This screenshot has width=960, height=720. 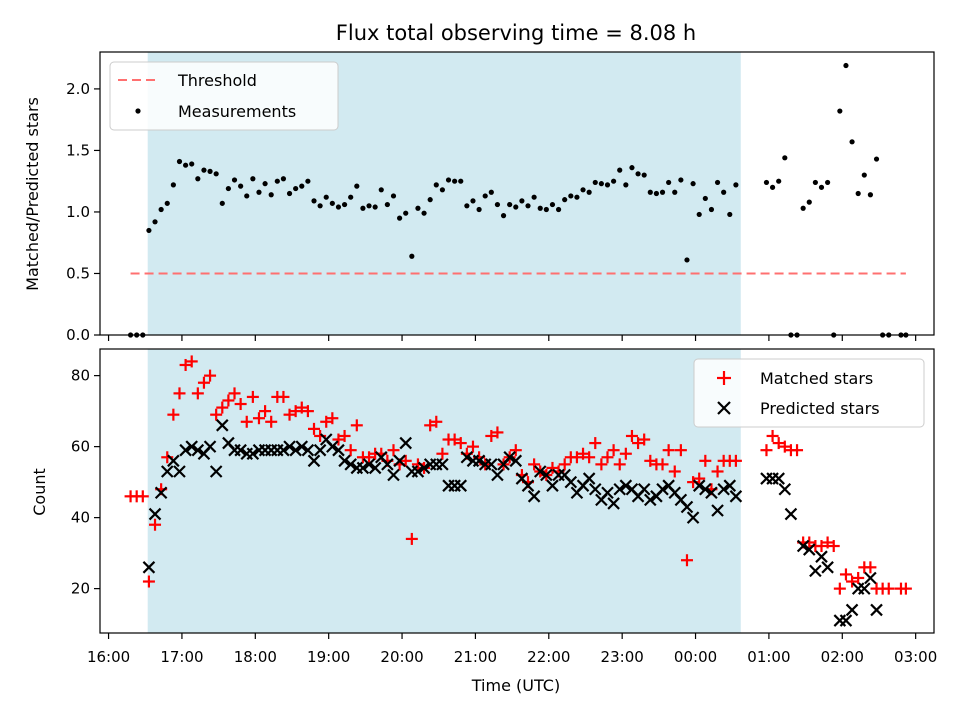 What do you see at coordinates (820, 408) in the screenshot?
I see `legend-predicted-label: Predicted stars` at bounding box center [820, 408].